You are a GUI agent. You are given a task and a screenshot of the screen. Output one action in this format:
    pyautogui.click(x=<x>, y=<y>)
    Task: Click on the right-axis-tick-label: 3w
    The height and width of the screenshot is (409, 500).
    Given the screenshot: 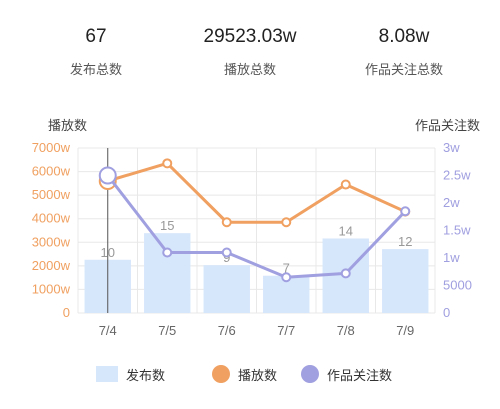 What is the action you would take?
    pyautogui.click(x=451, y=147)
    